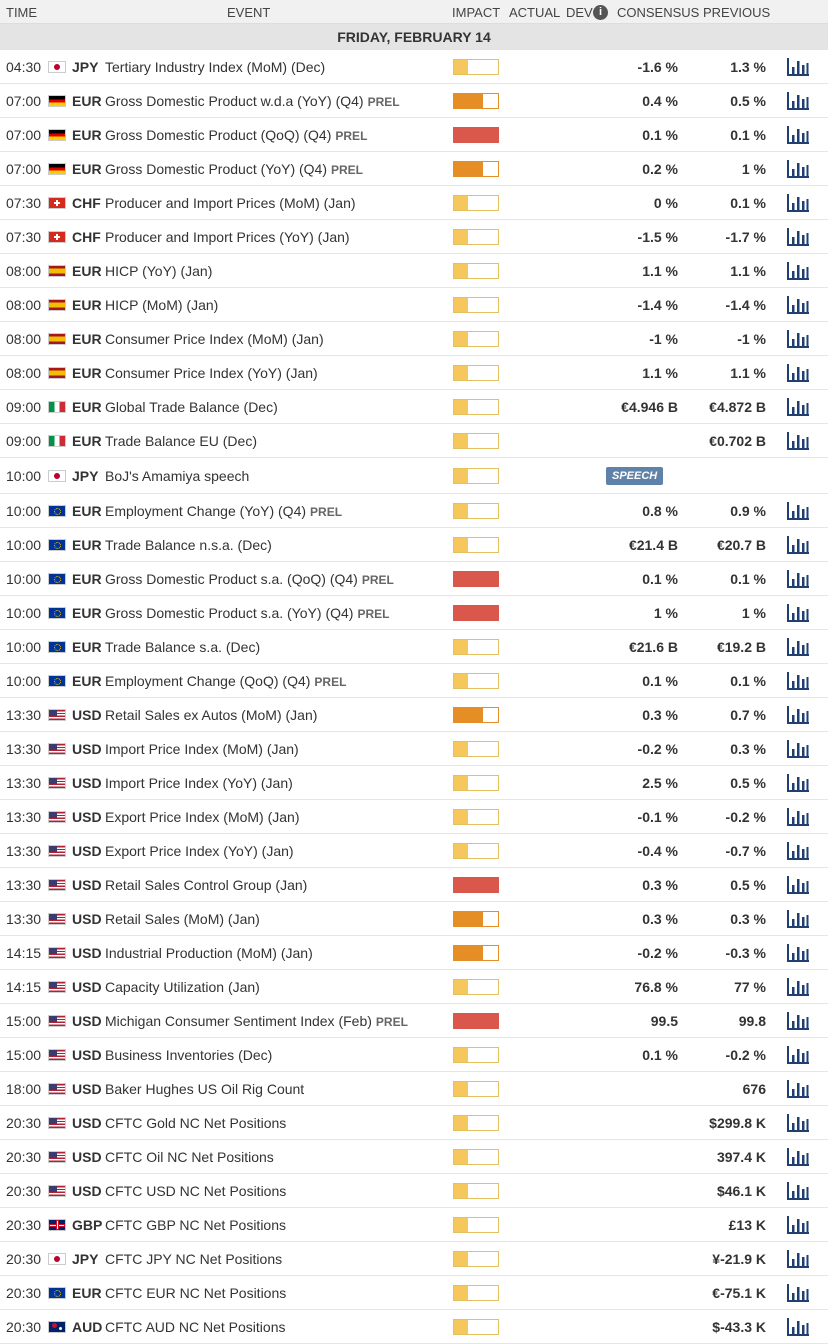 This screenshot has height=1344, width=828. I want to click on event-title: Import Price Index (MoM) (Jan), so click(202, 748).